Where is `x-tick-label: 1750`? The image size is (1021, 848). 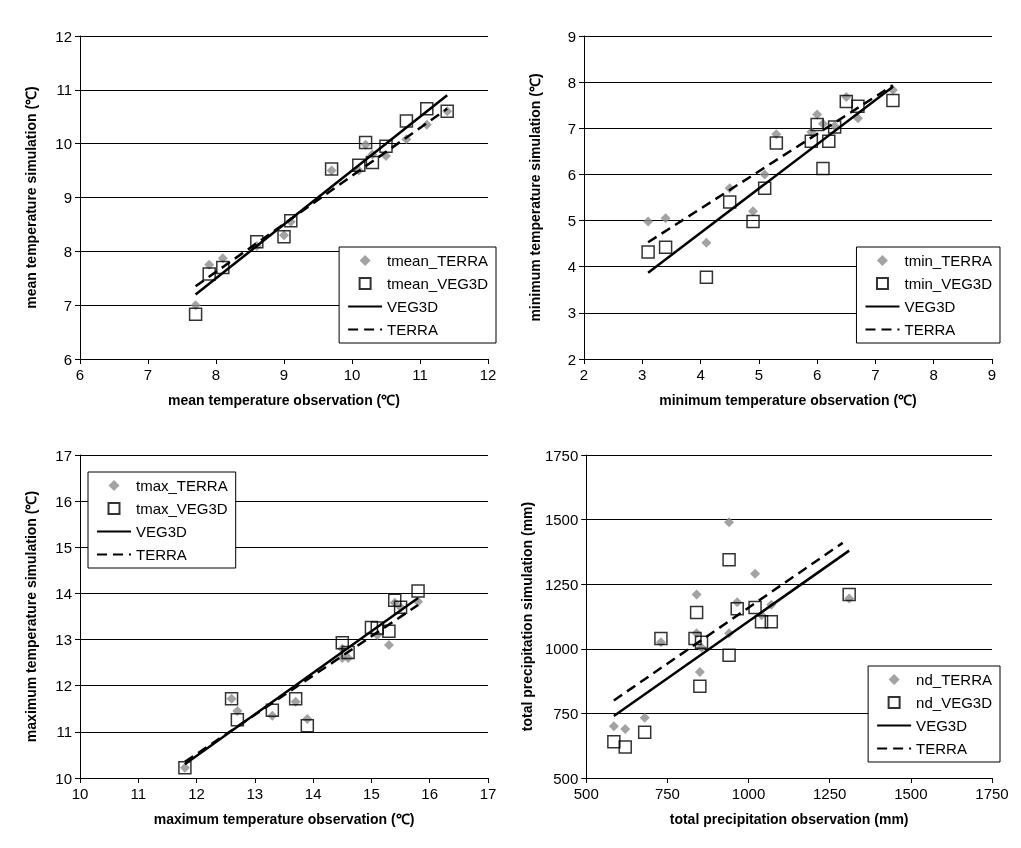
x-tick-label: 1750 is located at coordinates (992, 793).